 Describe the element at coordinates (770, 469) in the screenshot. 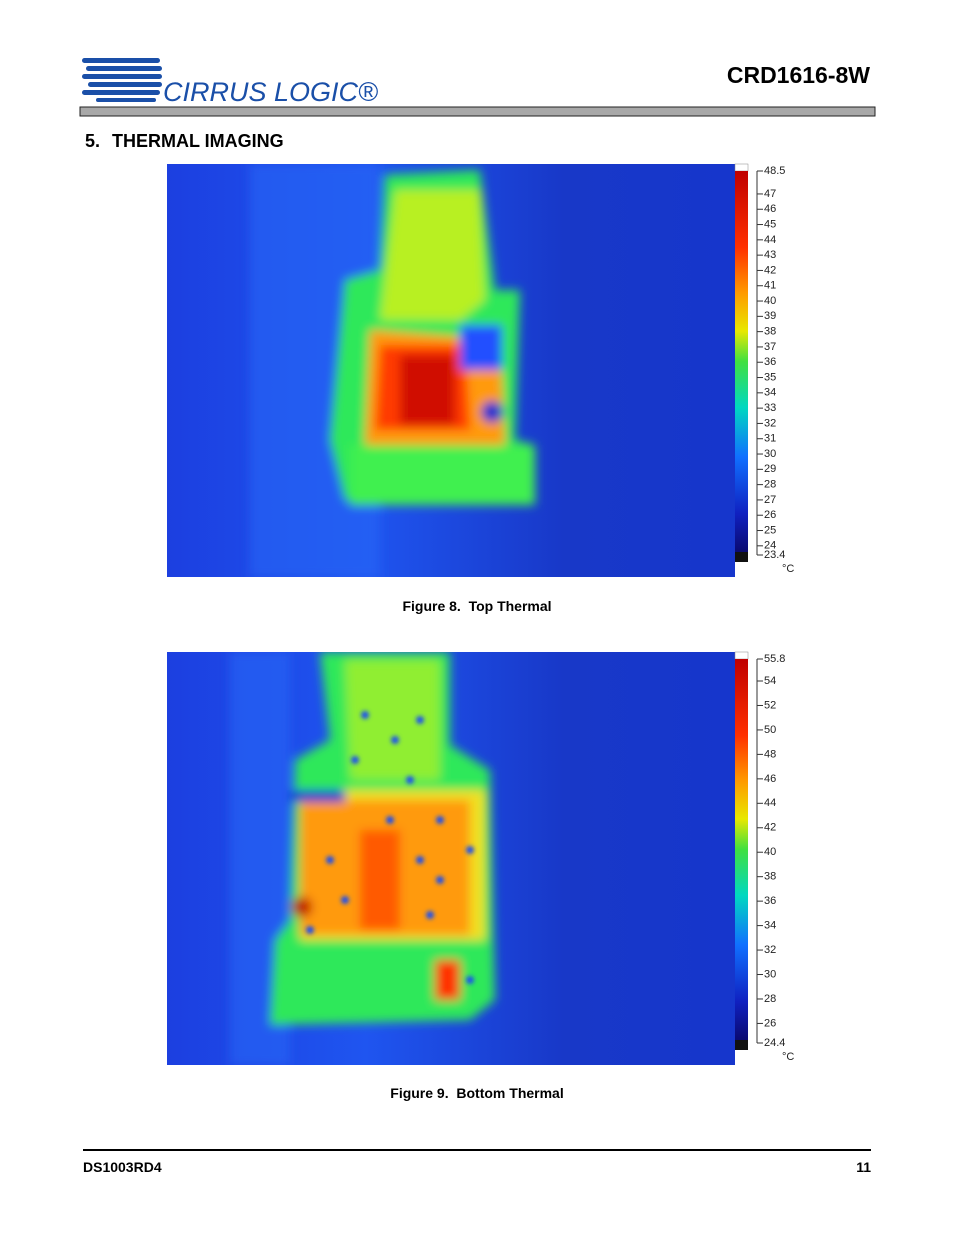

I see `scale-label: 29` at that location.